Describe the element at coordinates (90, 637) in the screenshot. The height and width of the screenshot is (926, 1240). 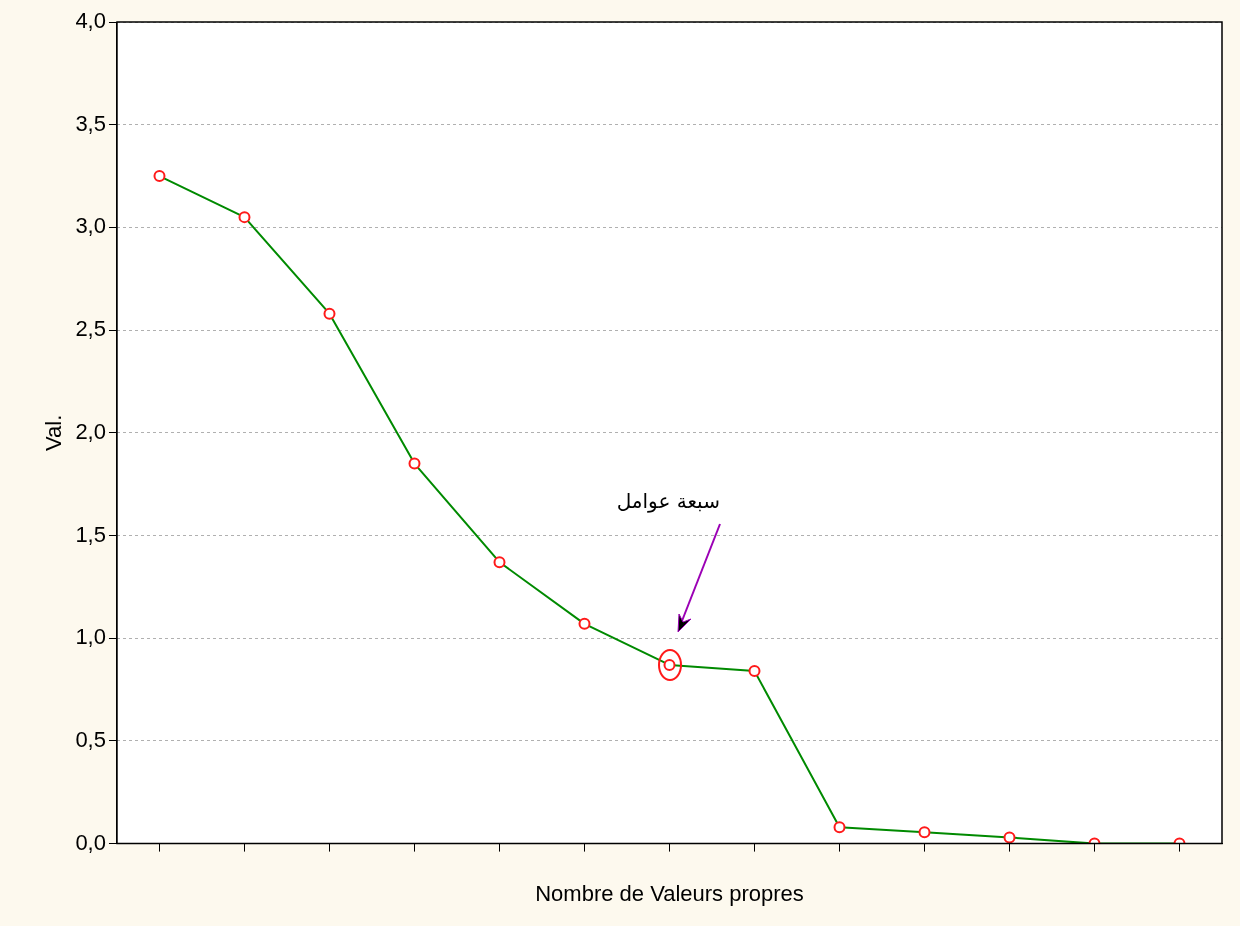
I see `y-tick-label: 1,0` at that location.